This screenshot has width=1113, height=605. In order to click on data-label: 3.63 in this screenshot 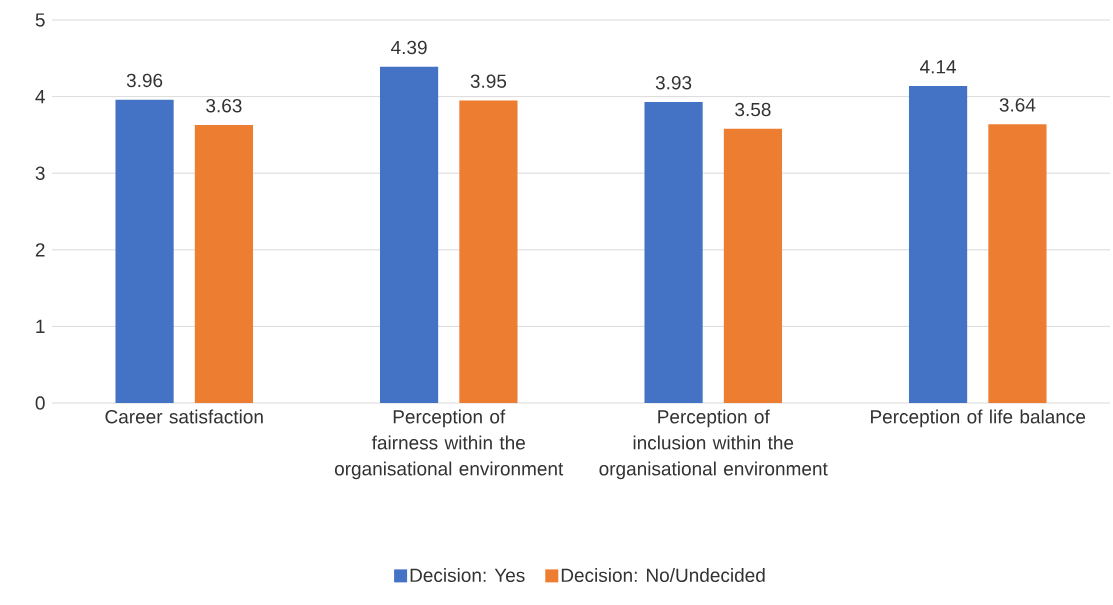, I will do `click(224, 105)`.